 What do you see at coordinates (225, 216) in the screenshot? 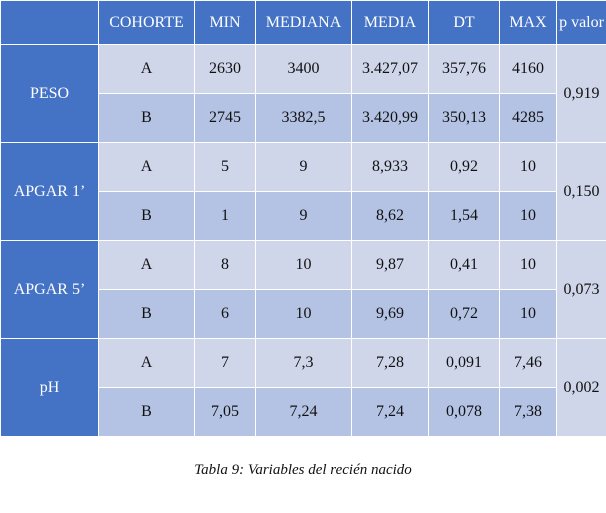
I see `min-cell: 1` at bounding box center [225, 216].